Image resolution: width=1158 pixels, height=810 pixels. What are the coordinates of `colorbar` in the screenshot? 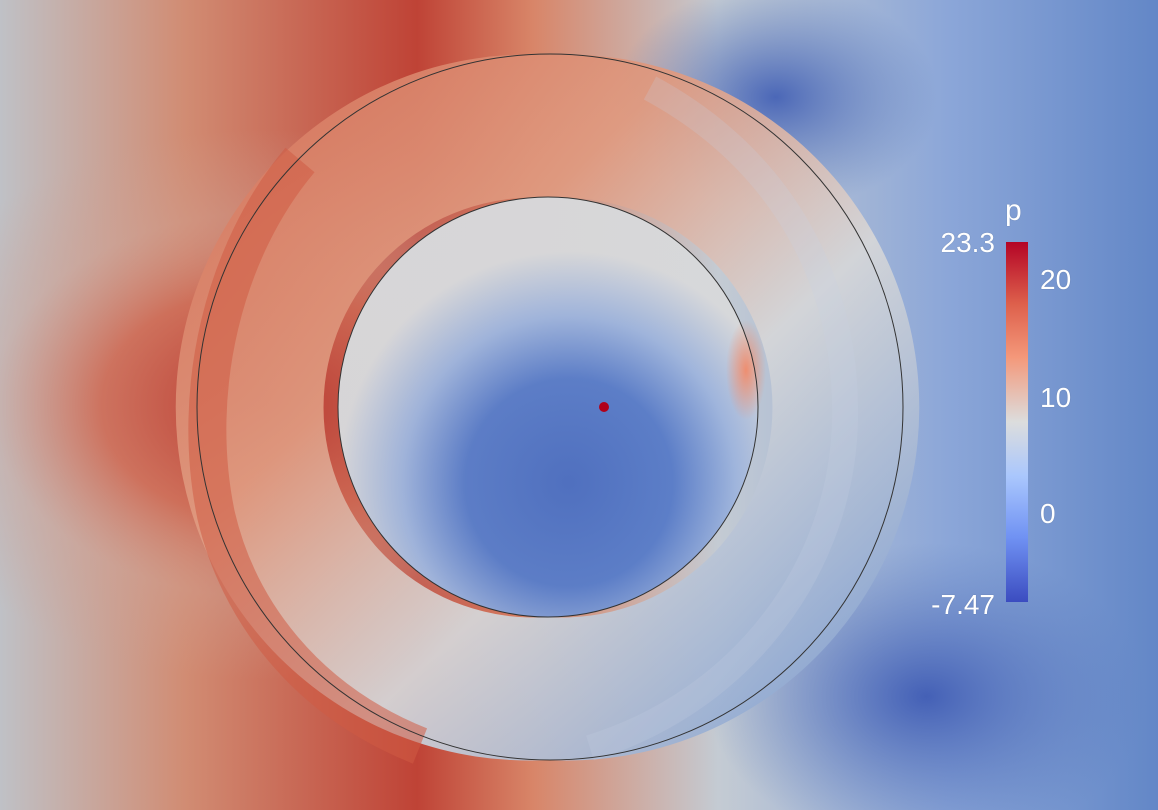 It's located at (1017, 422).